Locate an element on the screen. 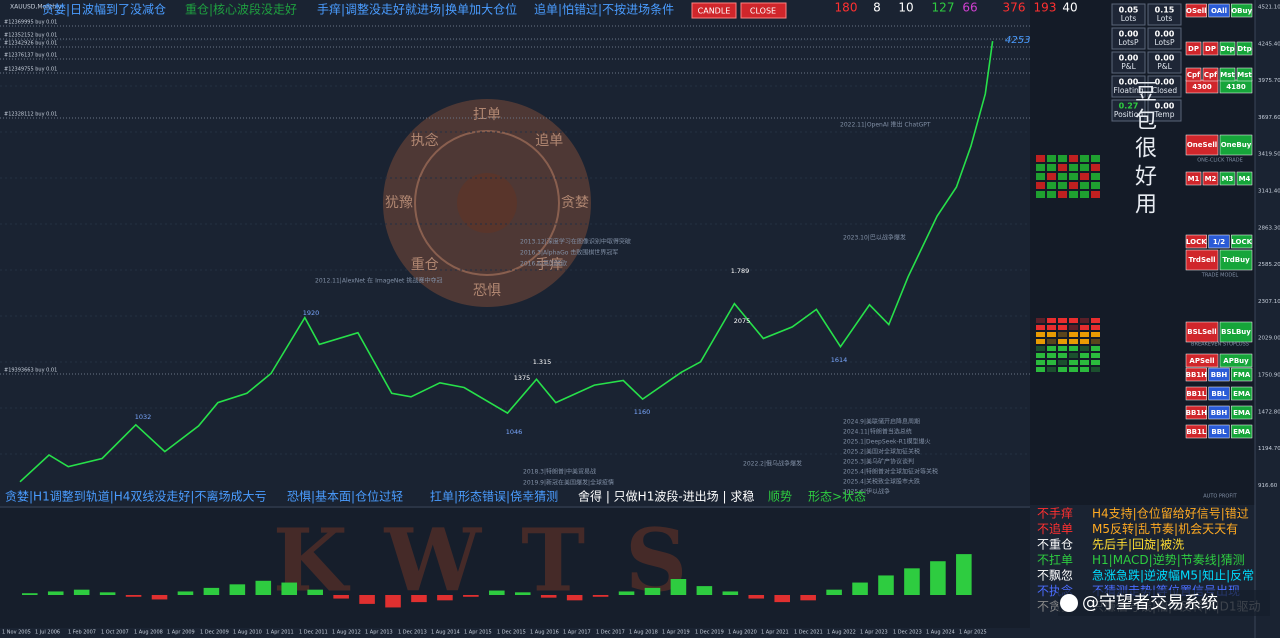 Image resolution: width=1280 pixels, height=638 pixels. trade-button-label: FMA is located at coordinates (1242, 375).